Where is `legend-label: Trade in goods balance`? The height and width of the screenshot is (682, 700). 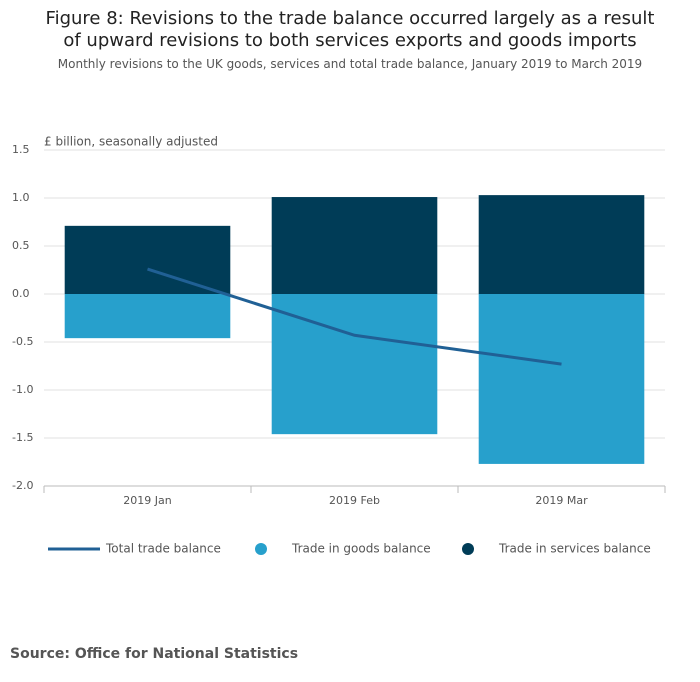
legend-label: Trade in goods balance is located at coordinates (361, 549).